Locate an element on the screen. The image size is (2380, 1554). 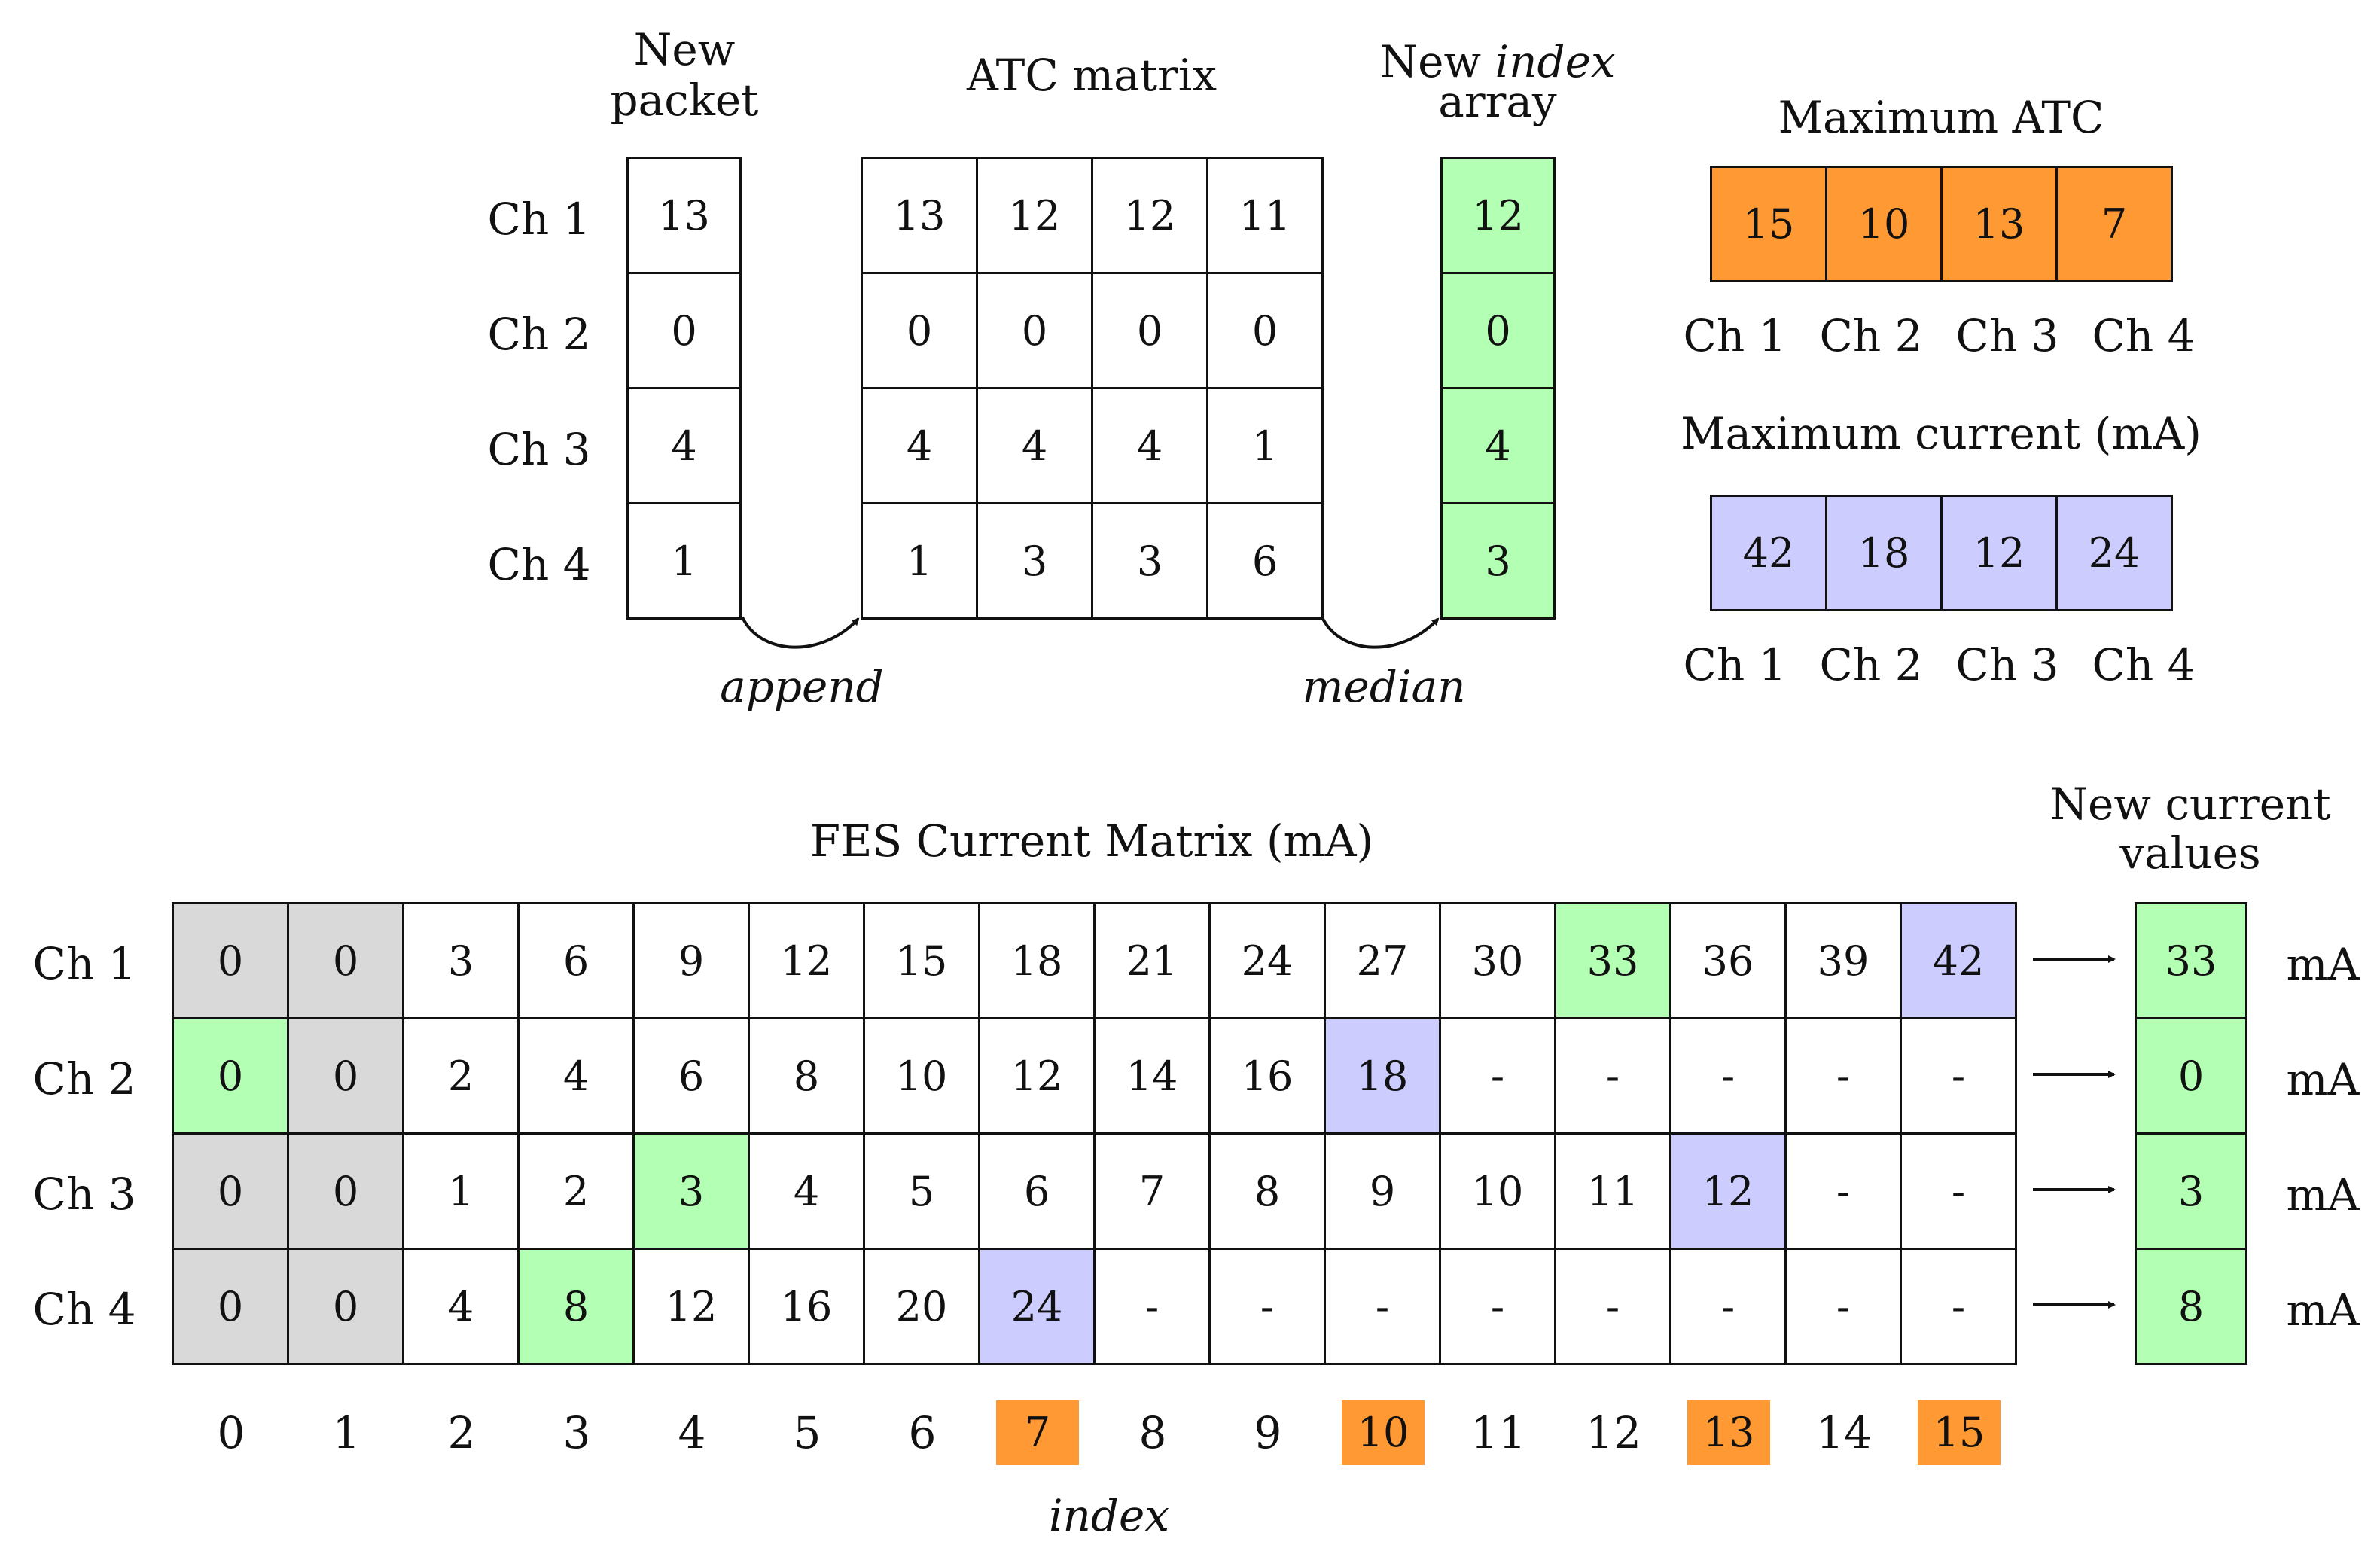
max-current-title: Maximum current (mA) is located at coordinates (1941, 433).